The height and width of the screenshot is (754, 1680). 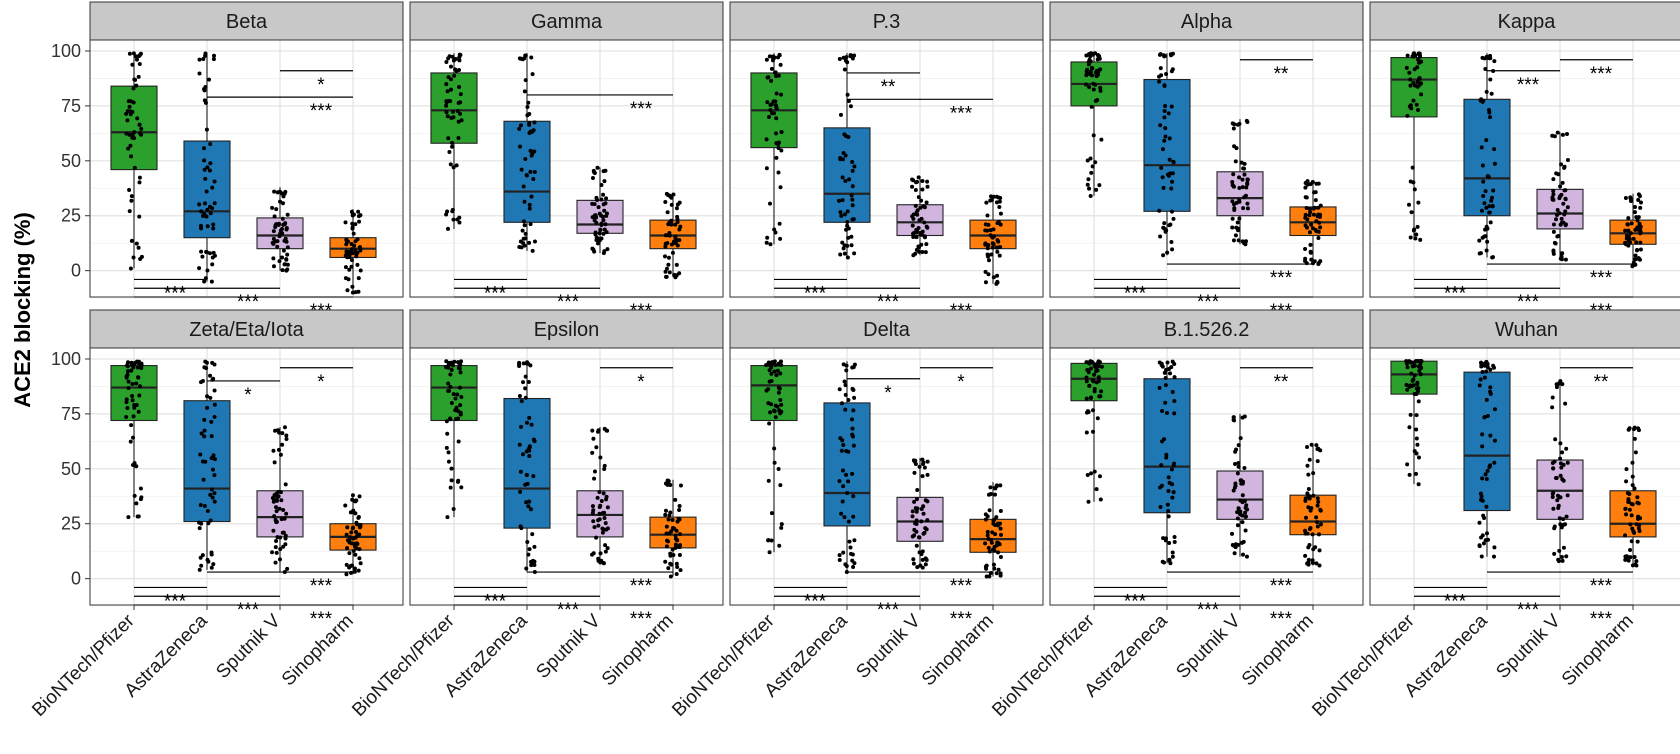 I want to click on facet-panel: Gamma************, so click(x=566, y=161).